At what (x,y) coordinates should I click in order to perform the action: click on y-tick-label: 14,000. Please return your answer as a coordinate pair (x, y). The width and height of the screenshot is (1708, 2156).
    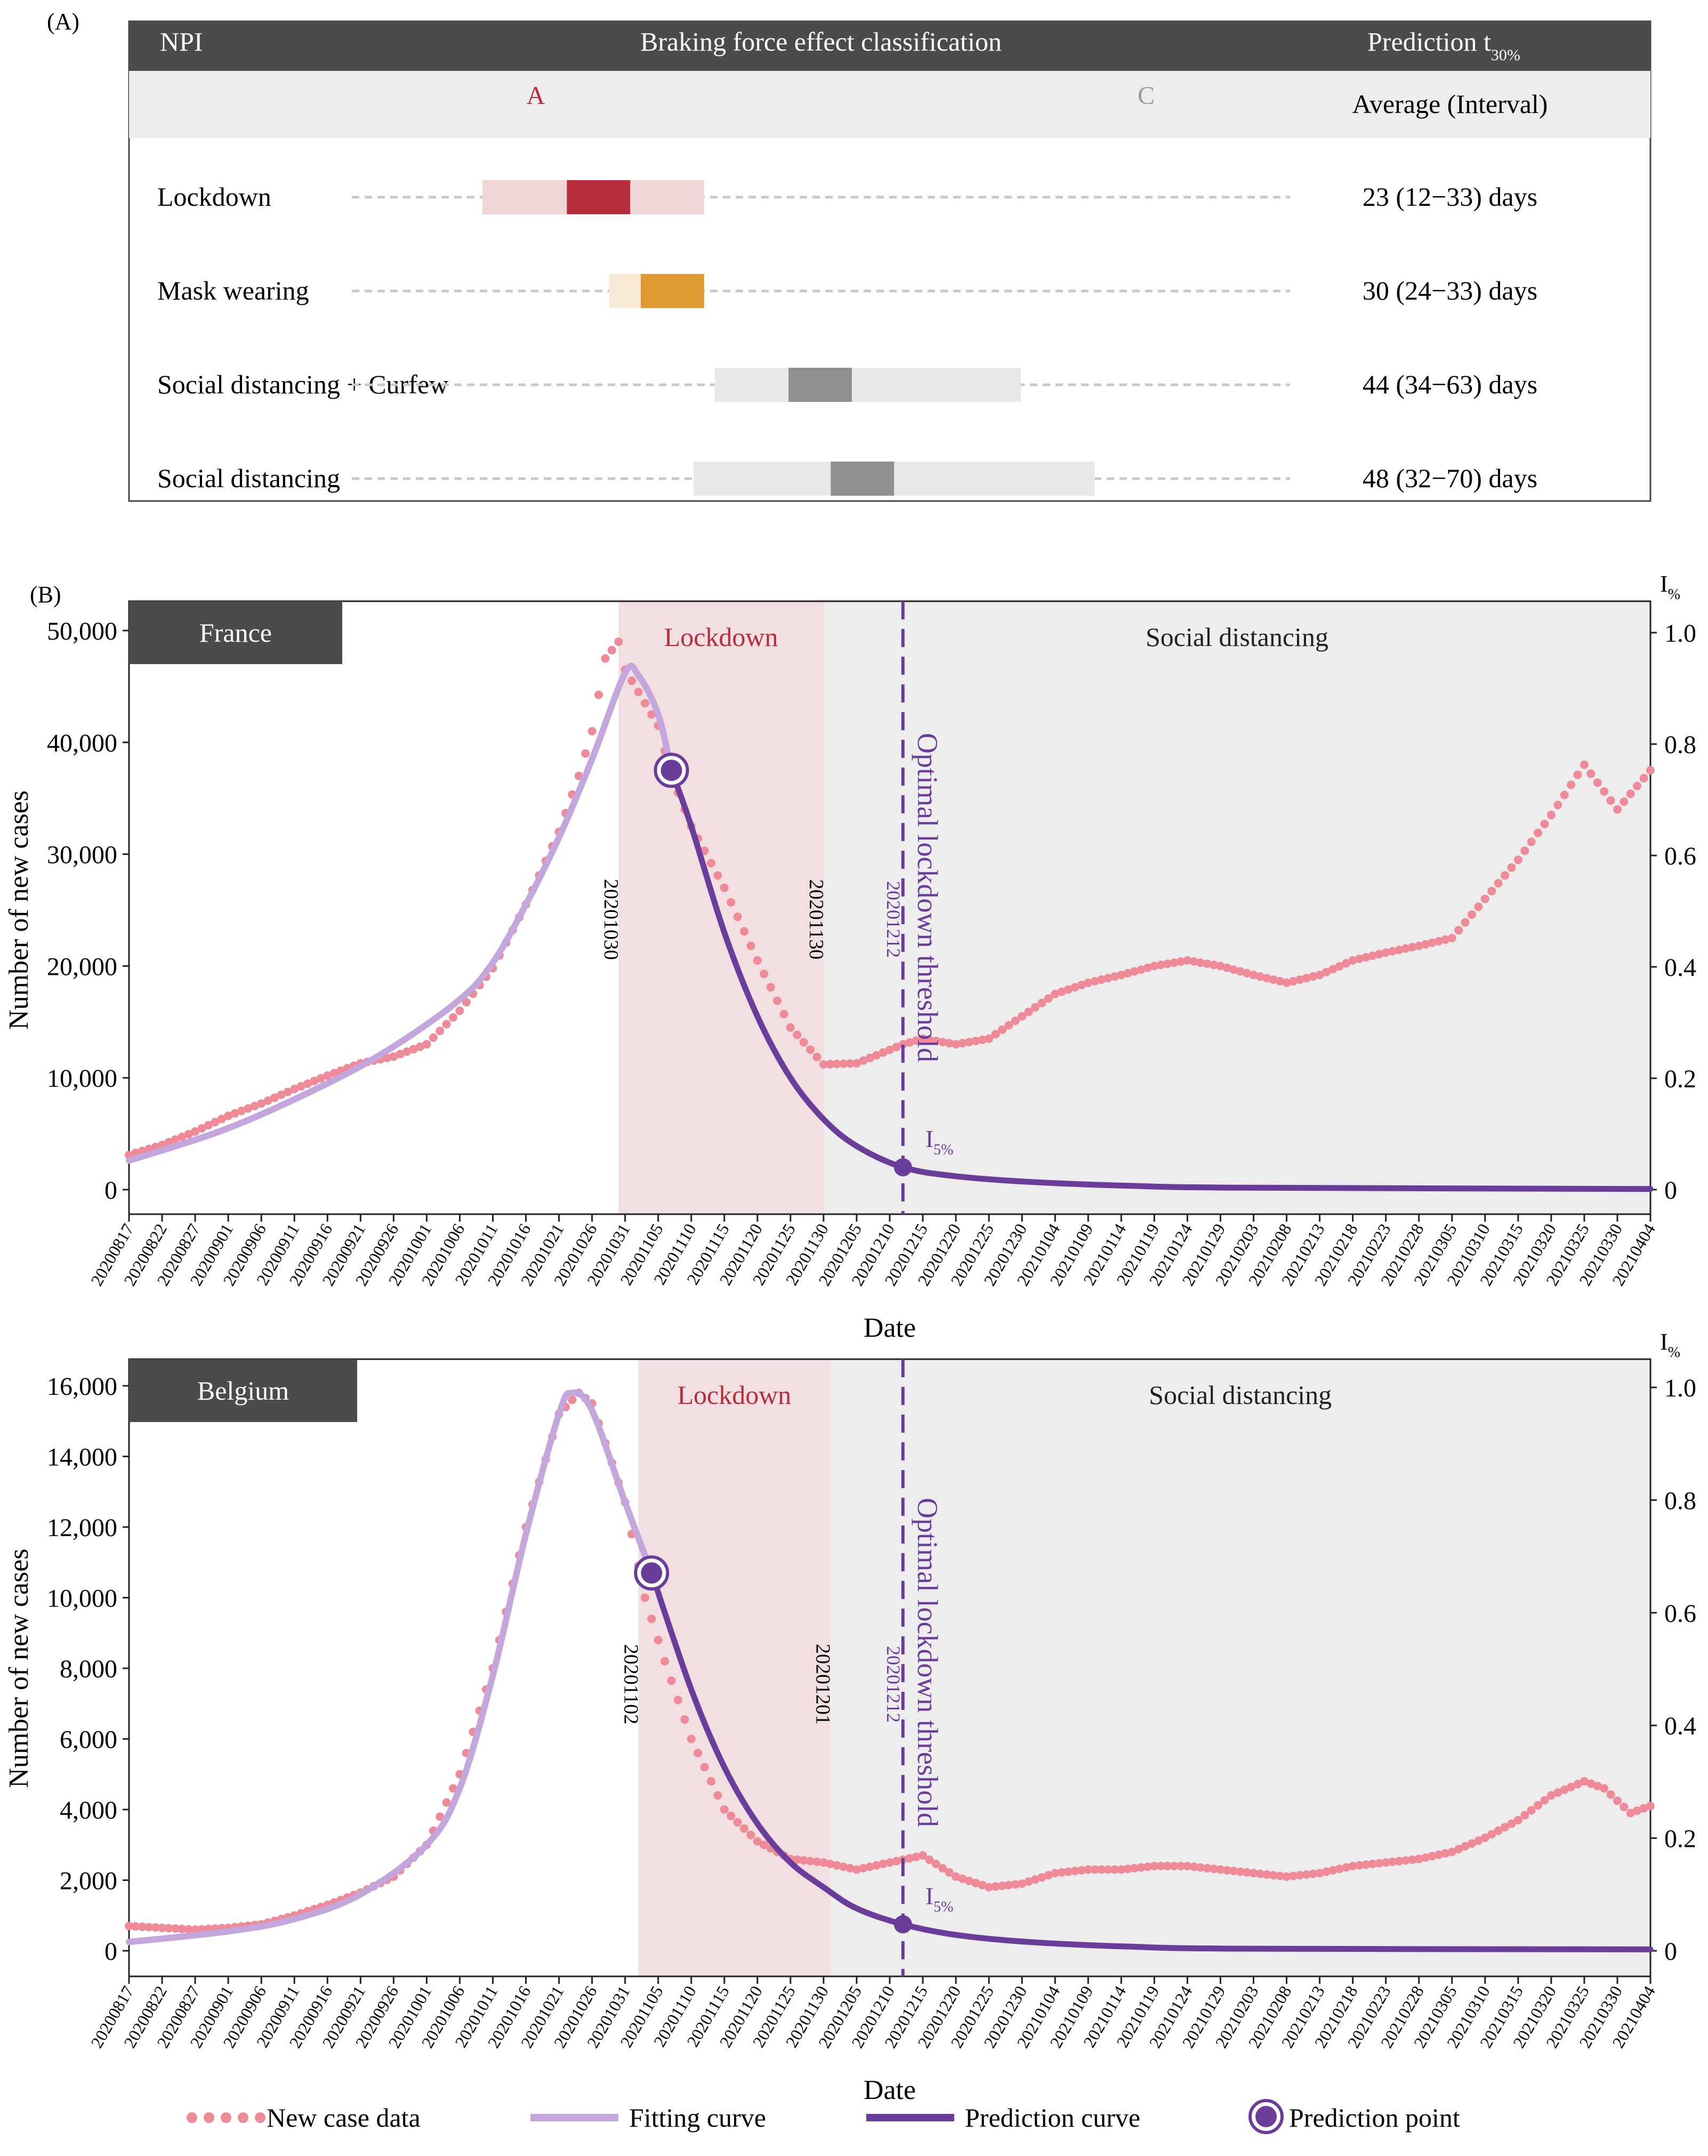
    Looking at the image, I should click on (82, 1457).